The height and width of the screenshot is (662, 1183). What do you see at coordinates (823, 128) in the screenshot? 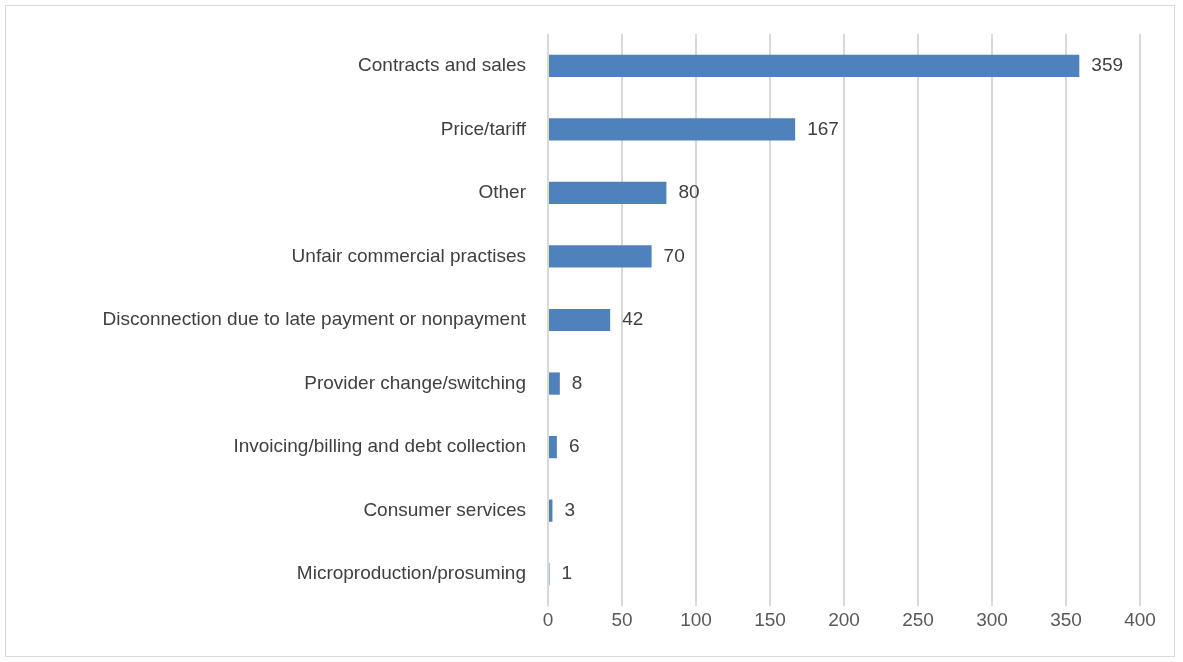
I see `data-label: 167` at bounding box center [823, 128].